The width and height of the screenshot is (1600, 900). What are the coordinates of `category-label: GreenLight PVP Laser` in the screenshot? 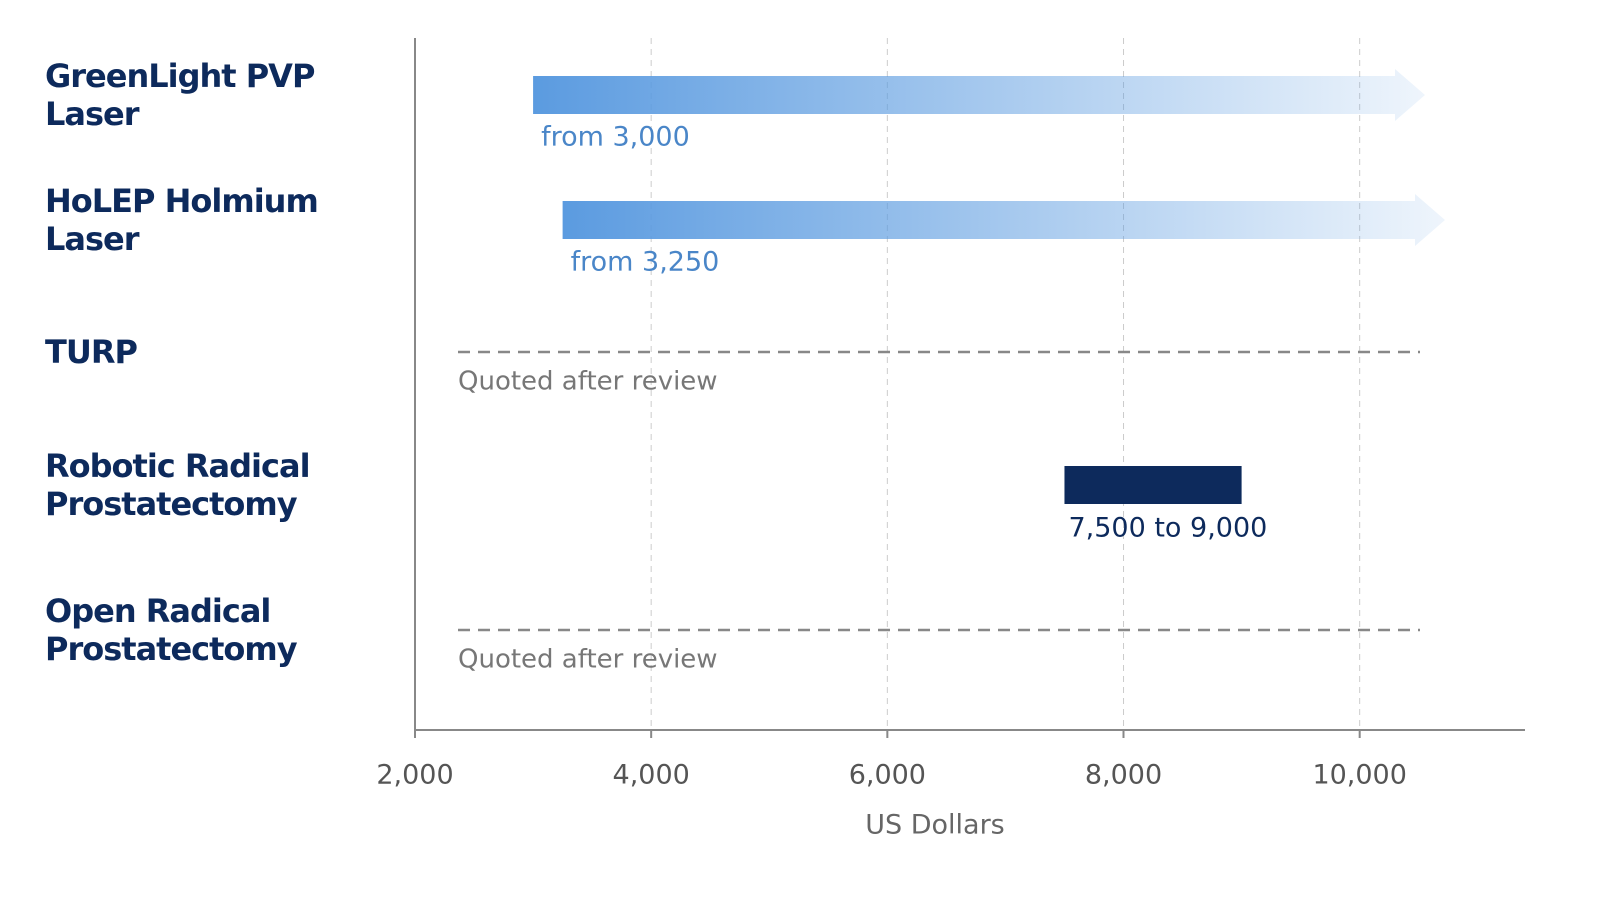 It's located at (180, 95).